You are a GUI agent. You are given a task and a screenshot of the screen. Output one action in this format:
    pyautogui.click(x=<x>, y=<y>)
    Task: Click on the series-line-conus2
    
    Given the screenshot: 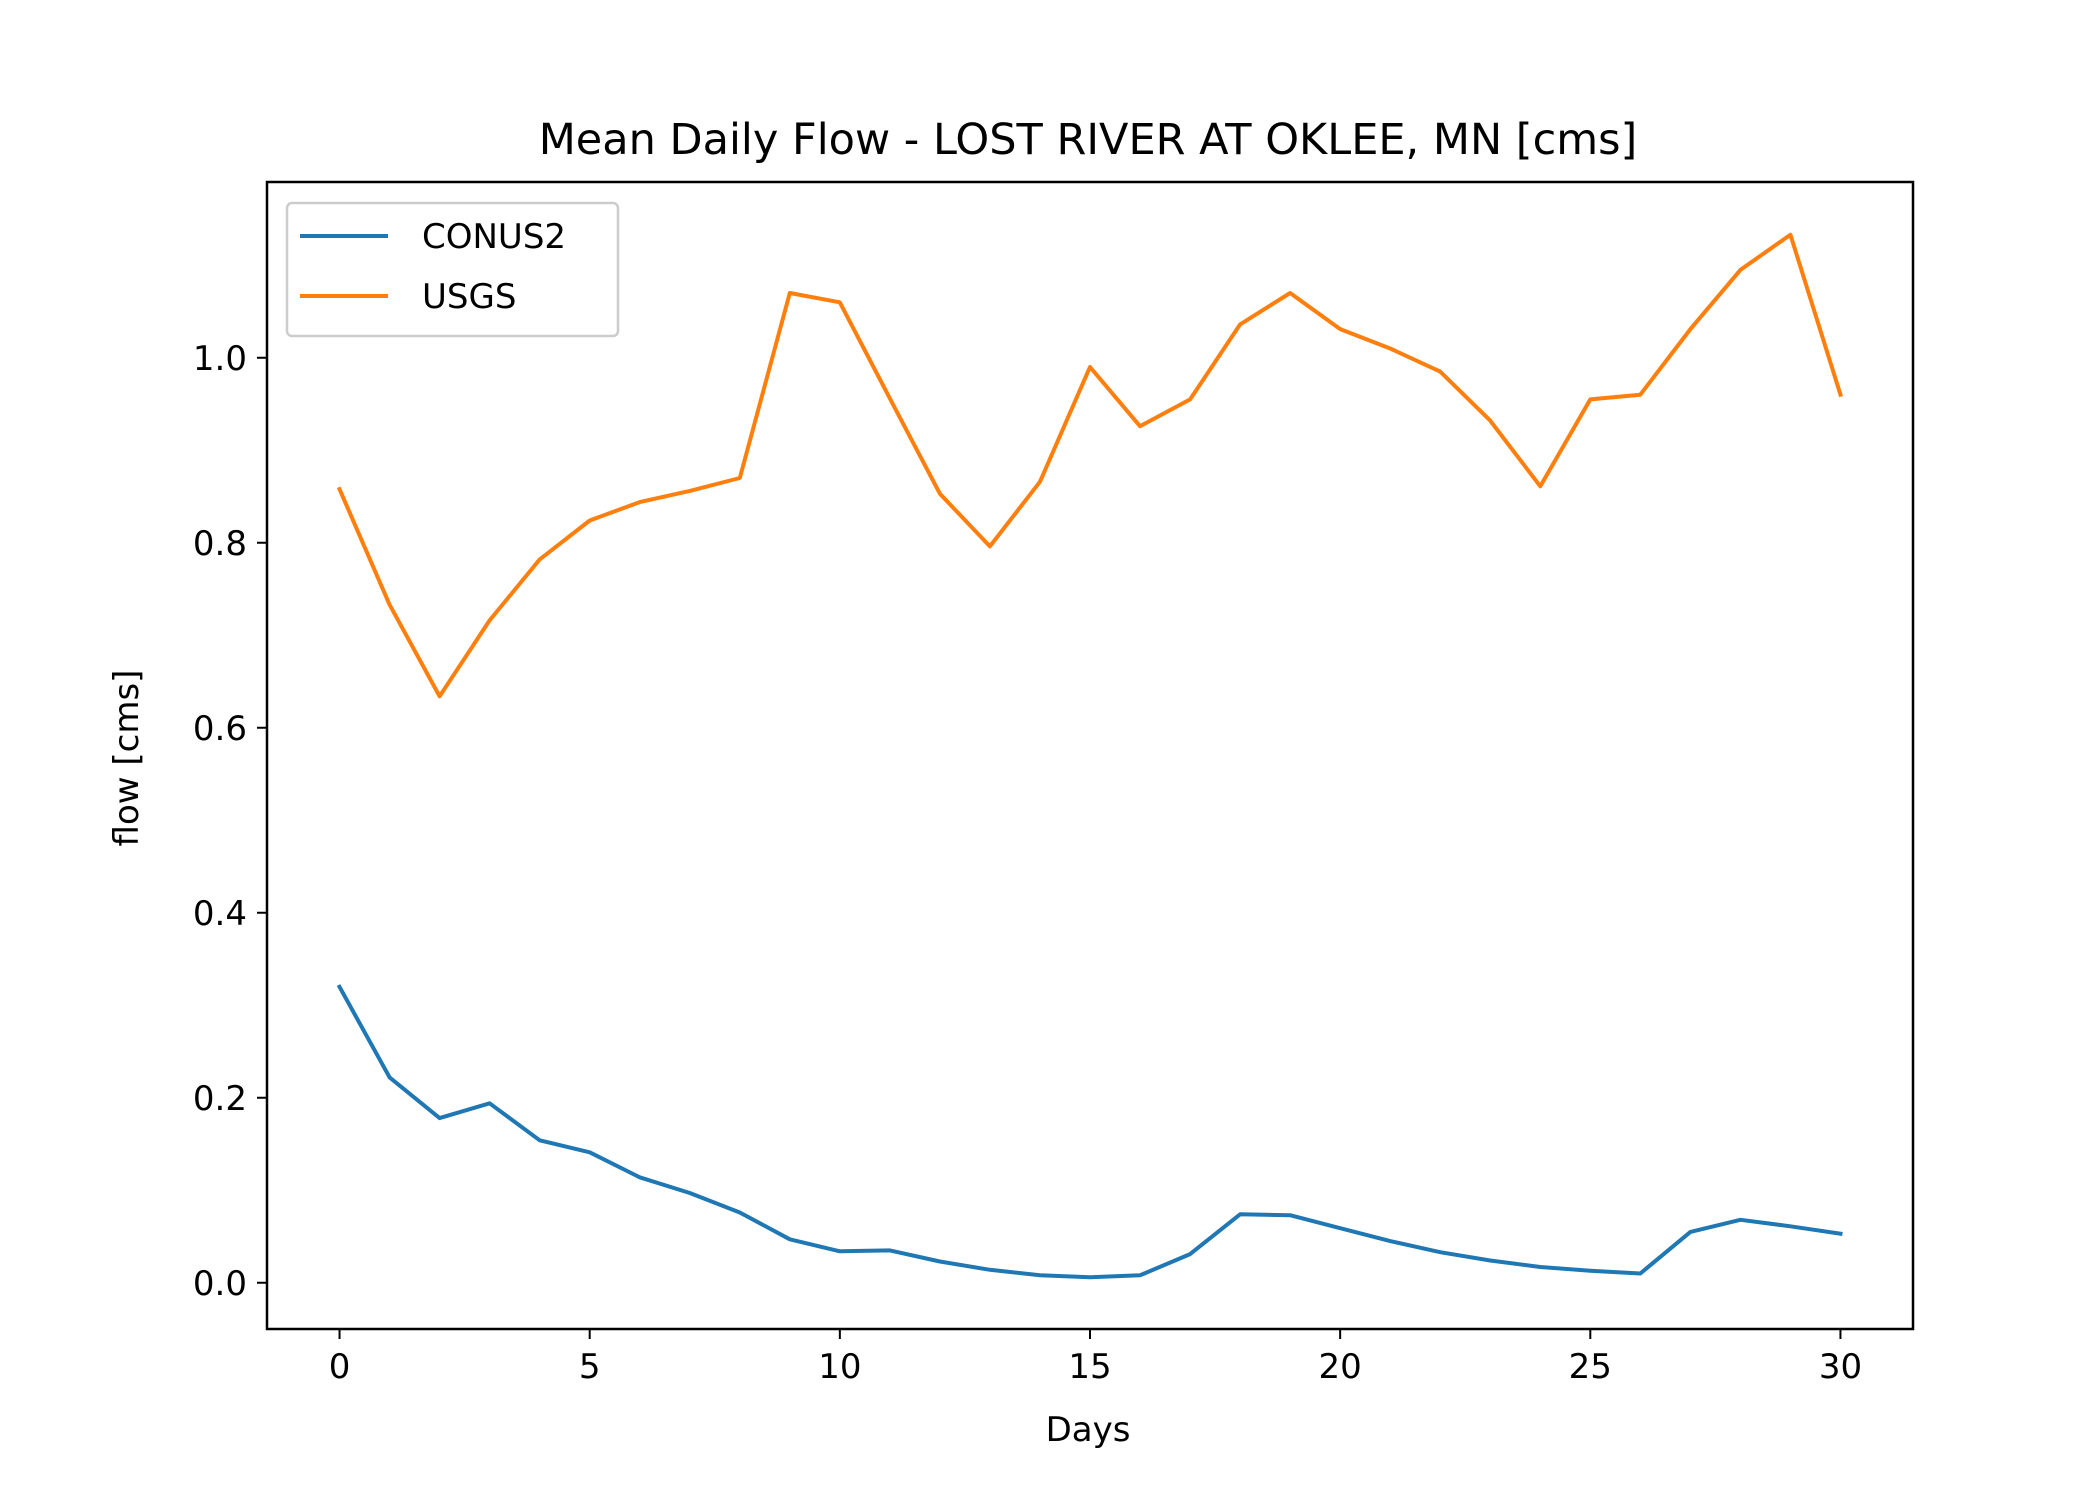 What is the action you would take?
    pyautogui.click(x=1089, y=1132)
    